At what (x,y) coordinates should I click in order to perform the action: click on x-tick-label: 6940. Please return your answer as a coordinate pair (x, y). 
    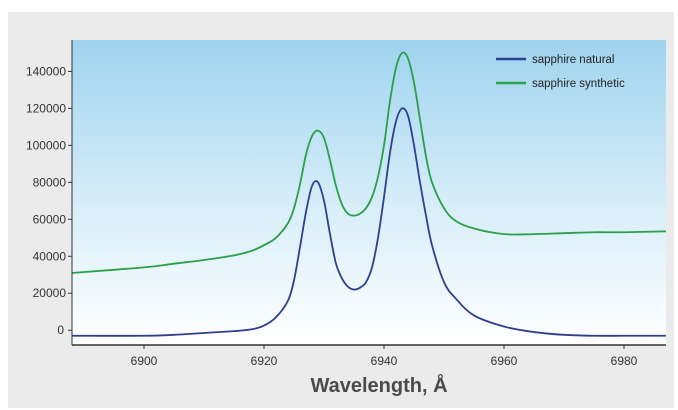
    Looking at the image, I should click on (384, 361).